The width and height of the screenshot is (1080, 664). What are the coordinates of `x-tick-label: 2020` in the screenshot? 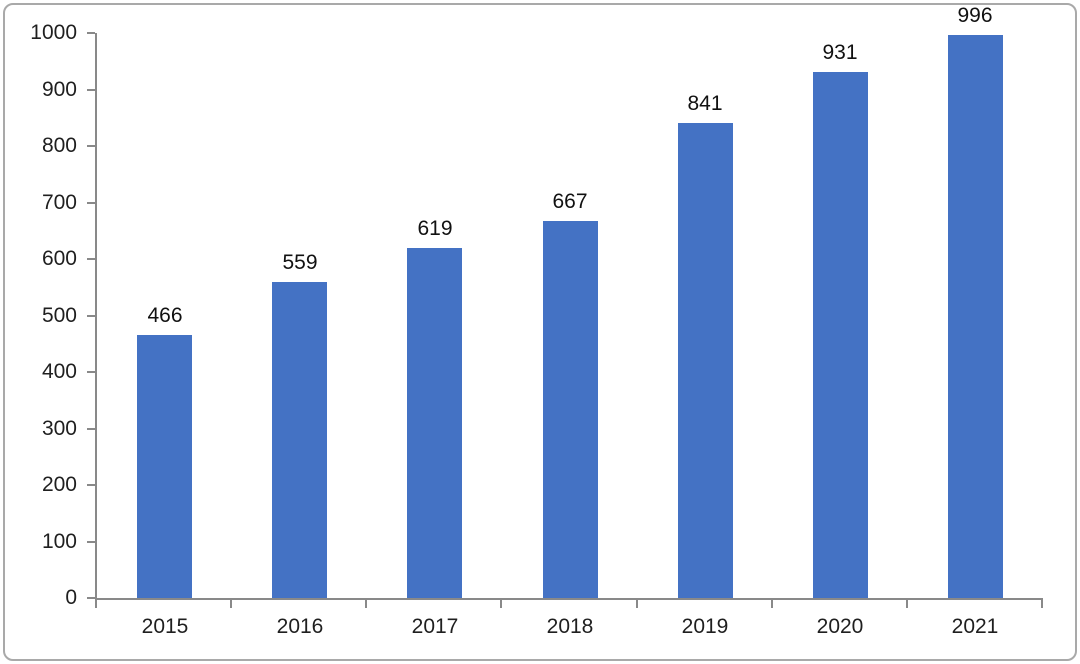 It's located at (840, 626).